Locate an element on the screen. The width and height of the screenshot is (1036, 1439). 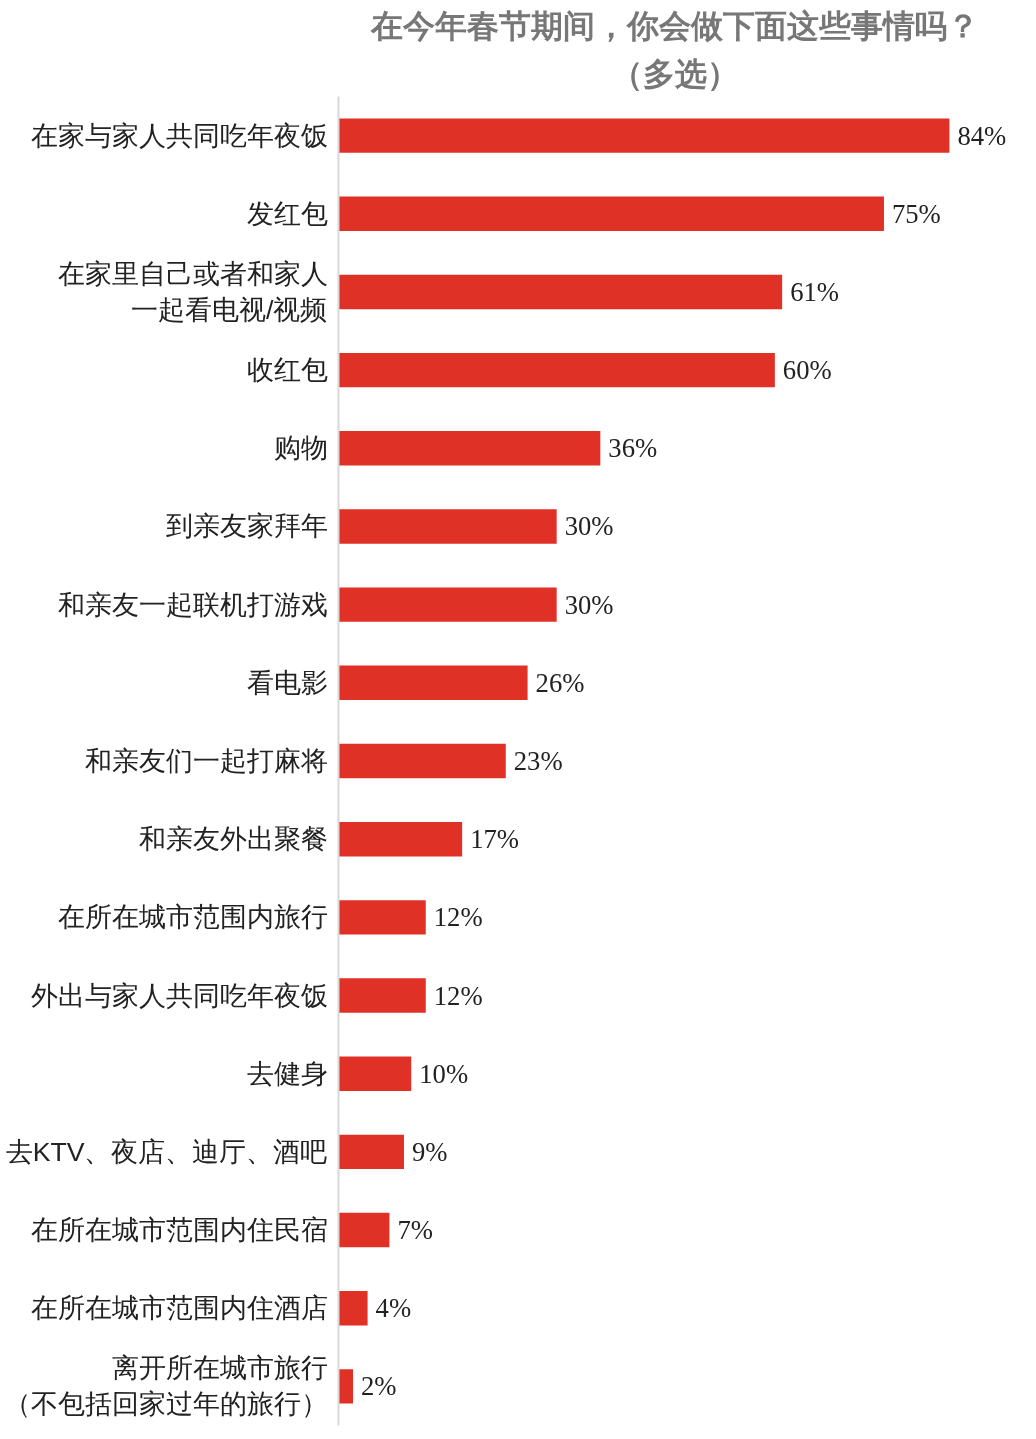
data-label: 84% is located at coordinates (982, 135).